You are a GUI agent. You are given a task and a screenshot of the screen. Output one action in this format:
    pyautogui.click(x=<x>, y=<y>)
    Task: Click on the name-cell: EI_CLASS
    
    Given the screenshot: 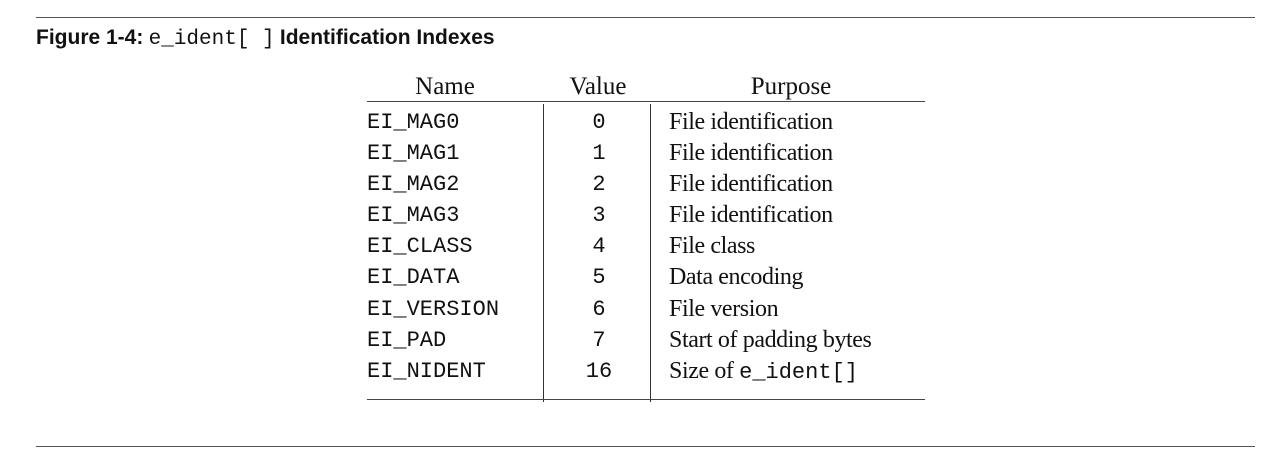 What is the action you would take?
    pyautogui.click(x=420, y=246)
    